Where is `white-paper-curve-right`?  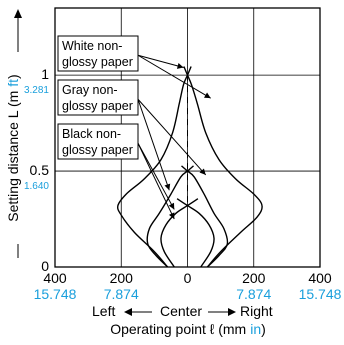 white-paper-curve-right is located at coordinates (223, 167).